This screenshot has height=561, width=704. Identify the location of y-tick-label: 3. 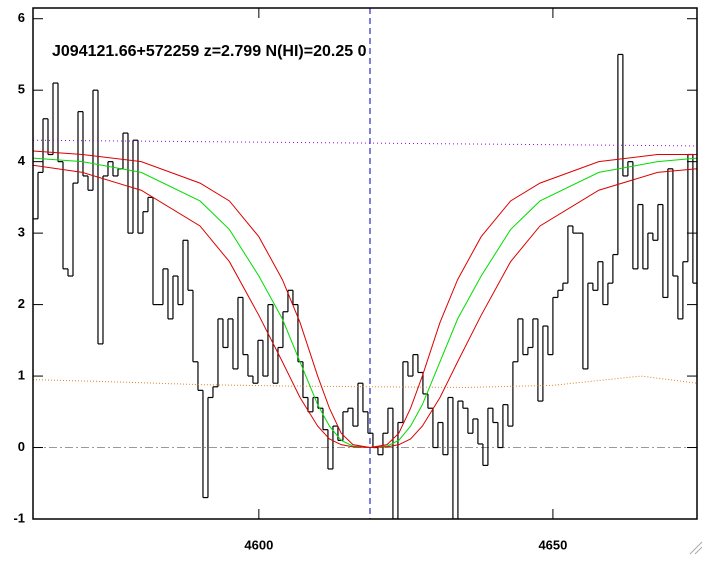
(21, 232).